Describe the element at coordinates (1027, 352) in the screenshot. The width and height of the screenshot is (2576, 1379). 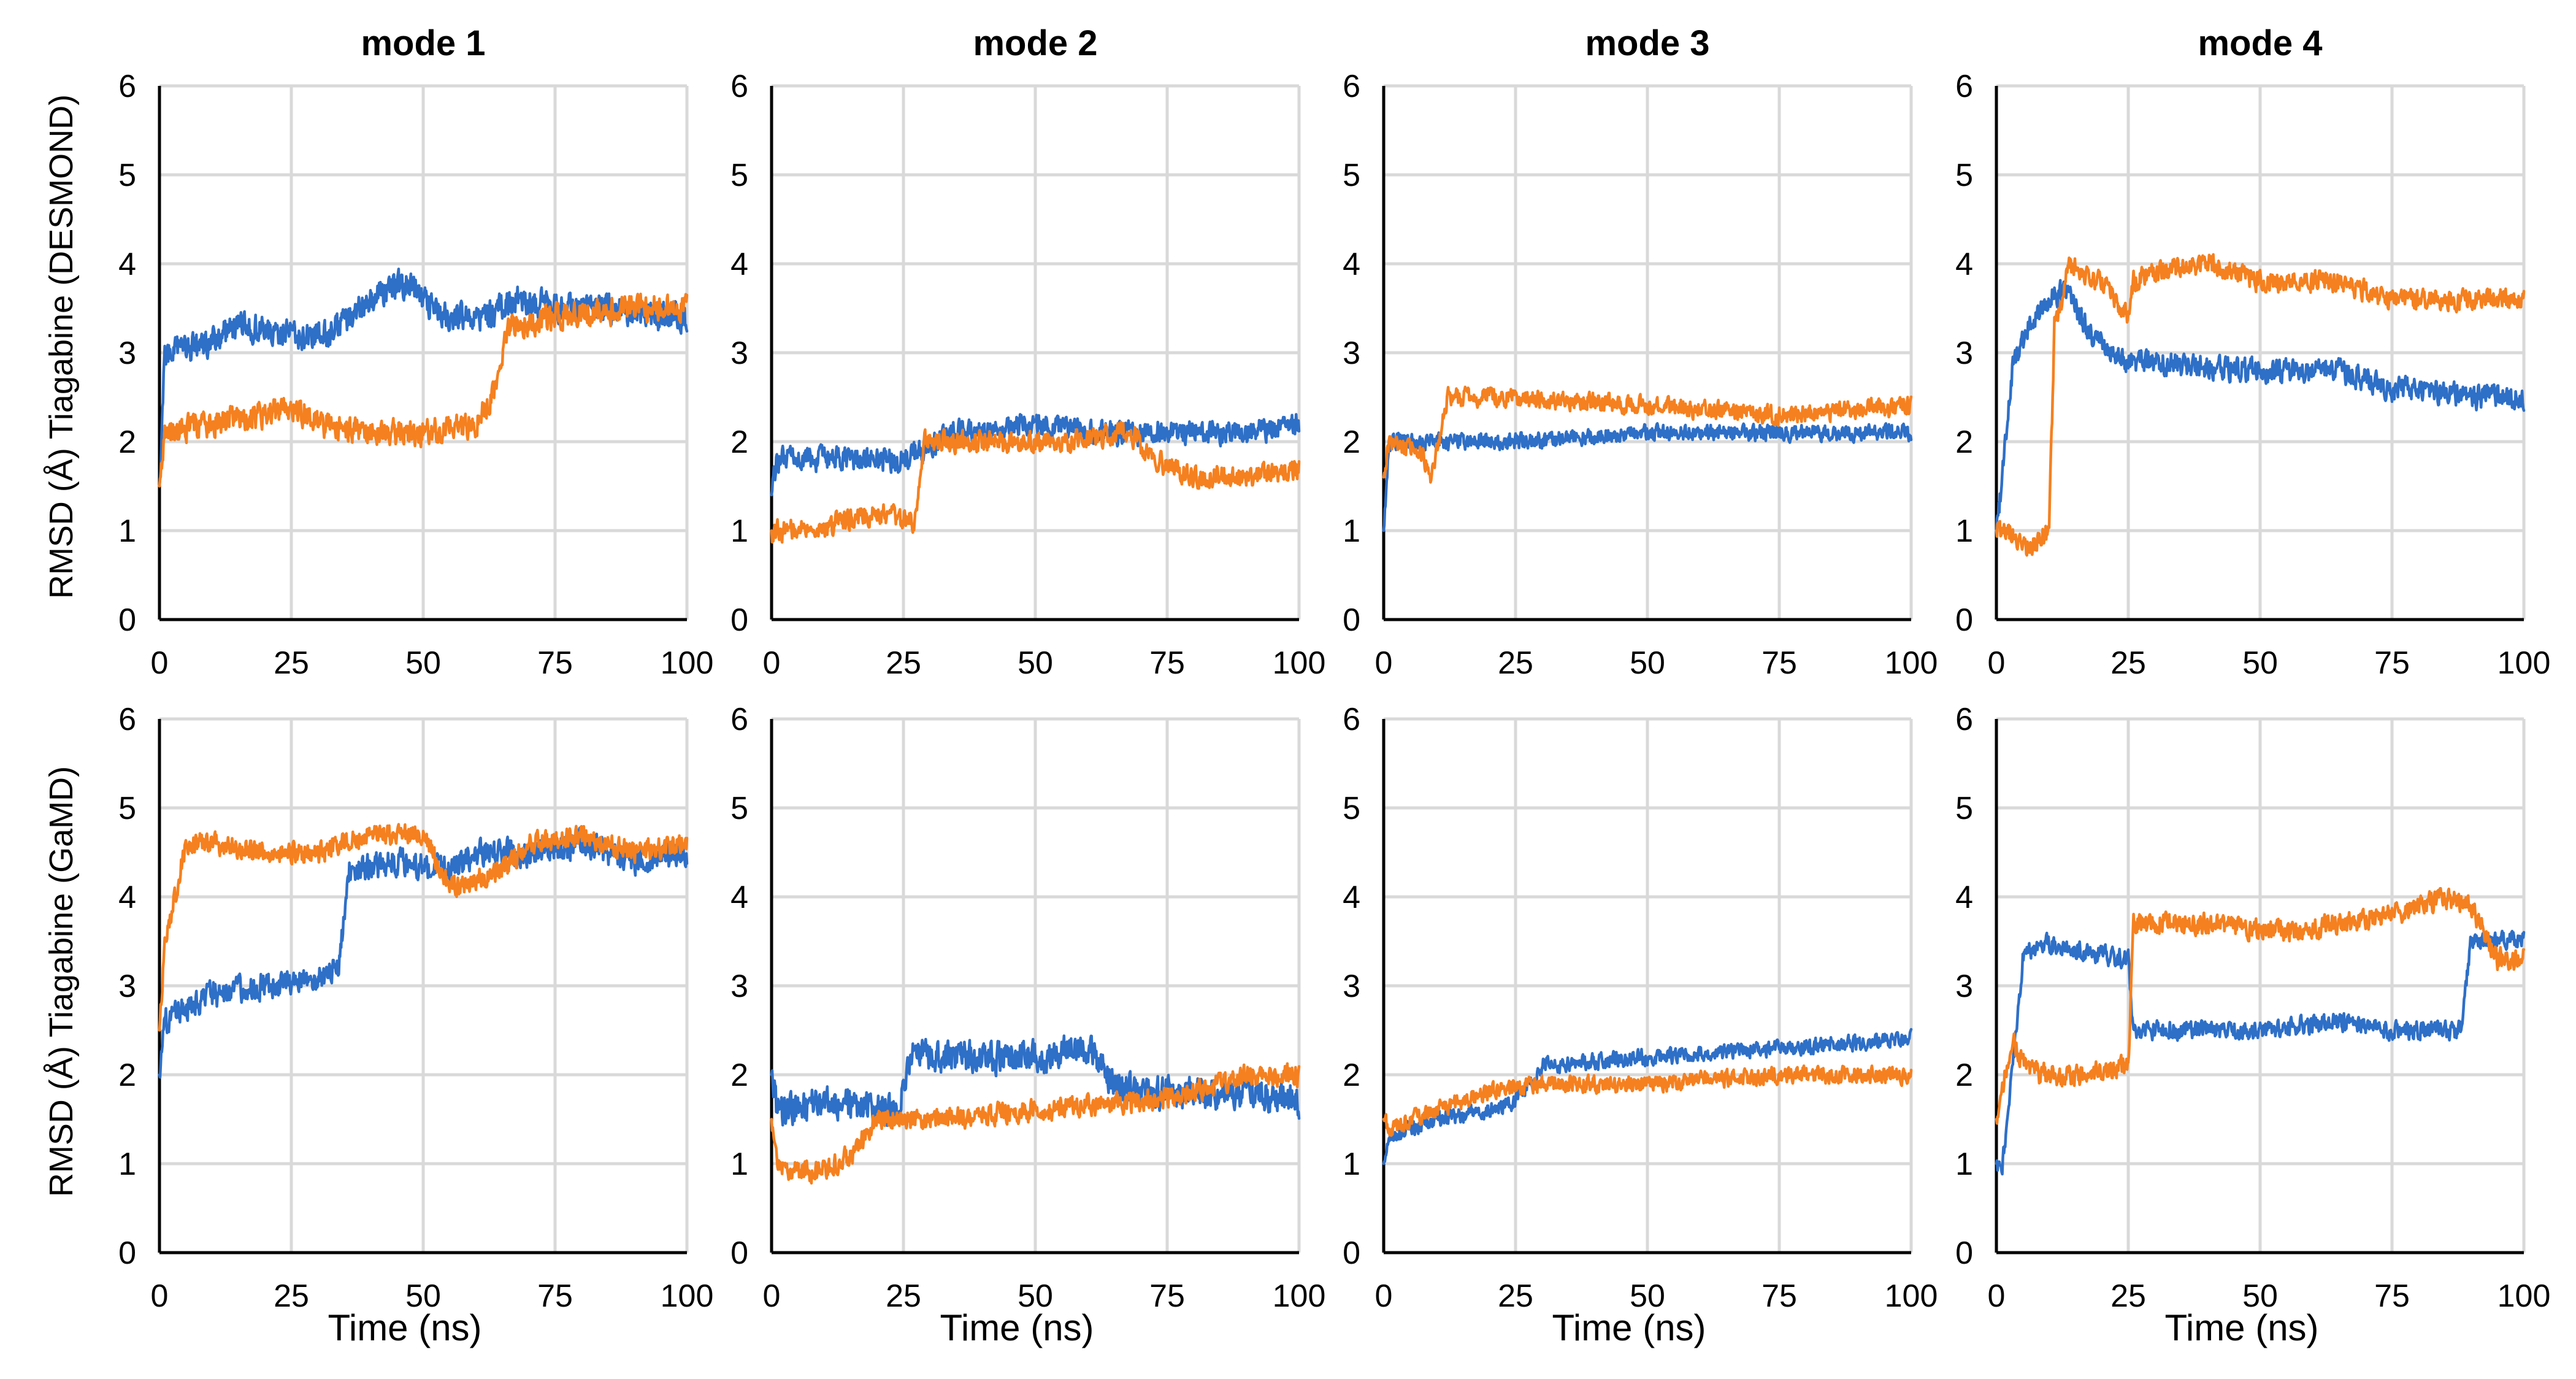
I see `chart-panel-2: 0 1 2 3 4 5 6 0 25 50 75 100 mode 2` at that location.